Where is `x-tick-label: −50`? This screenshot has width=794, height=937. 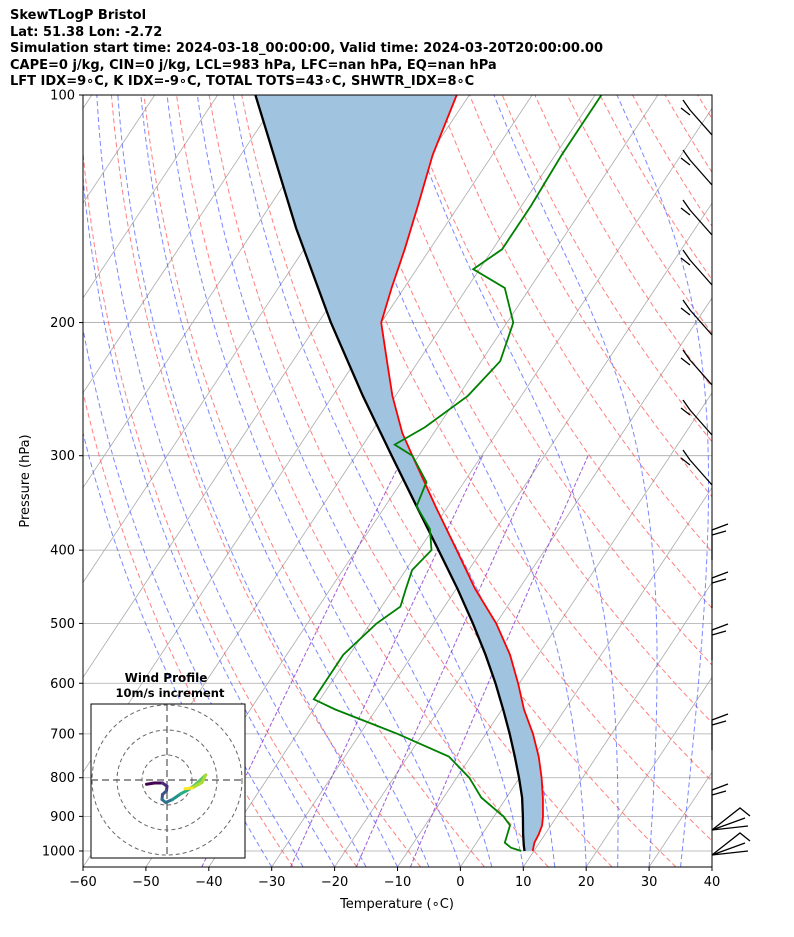
x-tick-label: −50 is located at coordinates (145, 882).